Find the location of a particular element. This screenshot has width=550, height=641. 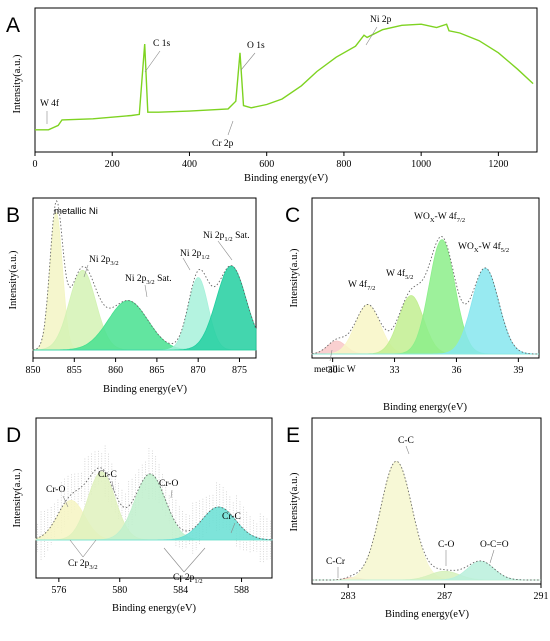

y-axis-label-b: Intensity(a.u.) is located at coordinates (13, 279).